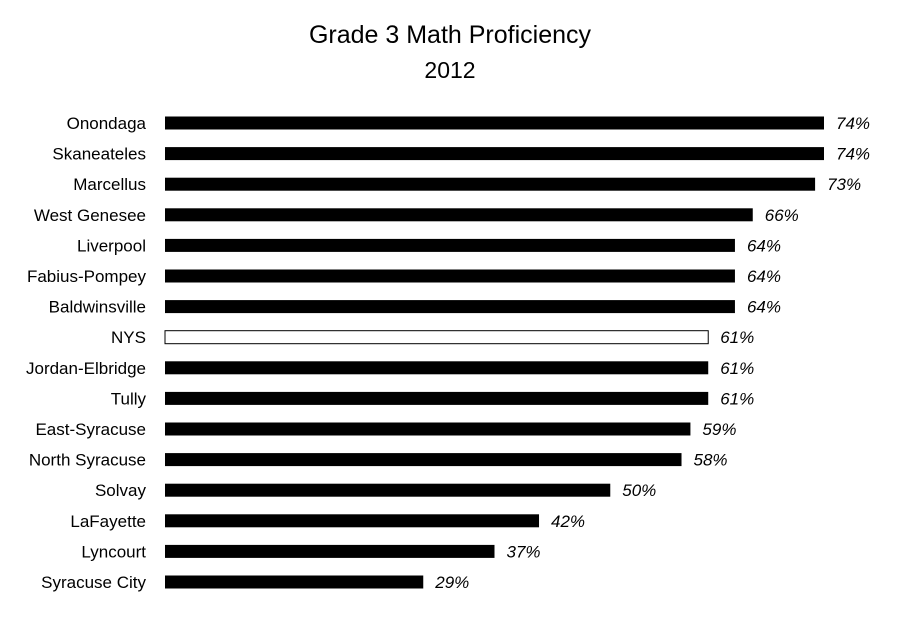 The height and width of the screenshot is (620, 900). What do you see at coordinates (113, 551) in the screenshot?
I see `category-label: Lyncourt` at bounding box center [113, 551].